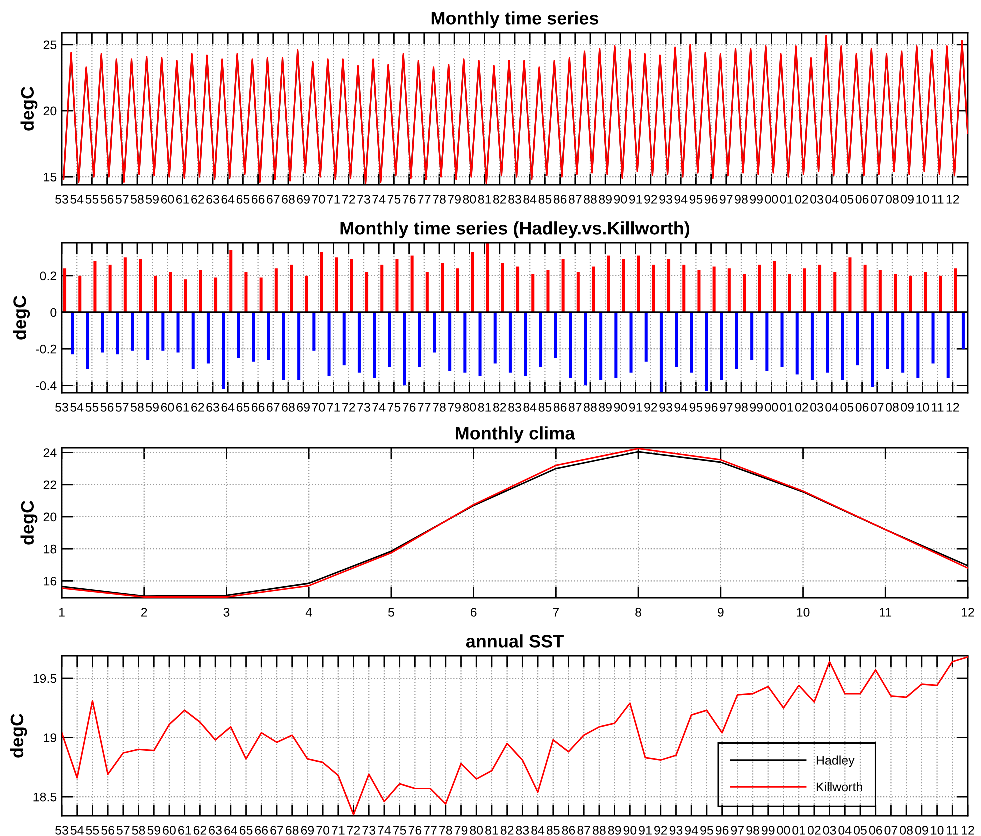 Image resolution: width=981 pixels, height=836 pixels. I want to click on x-tick-label: 59, so click(154, 830).